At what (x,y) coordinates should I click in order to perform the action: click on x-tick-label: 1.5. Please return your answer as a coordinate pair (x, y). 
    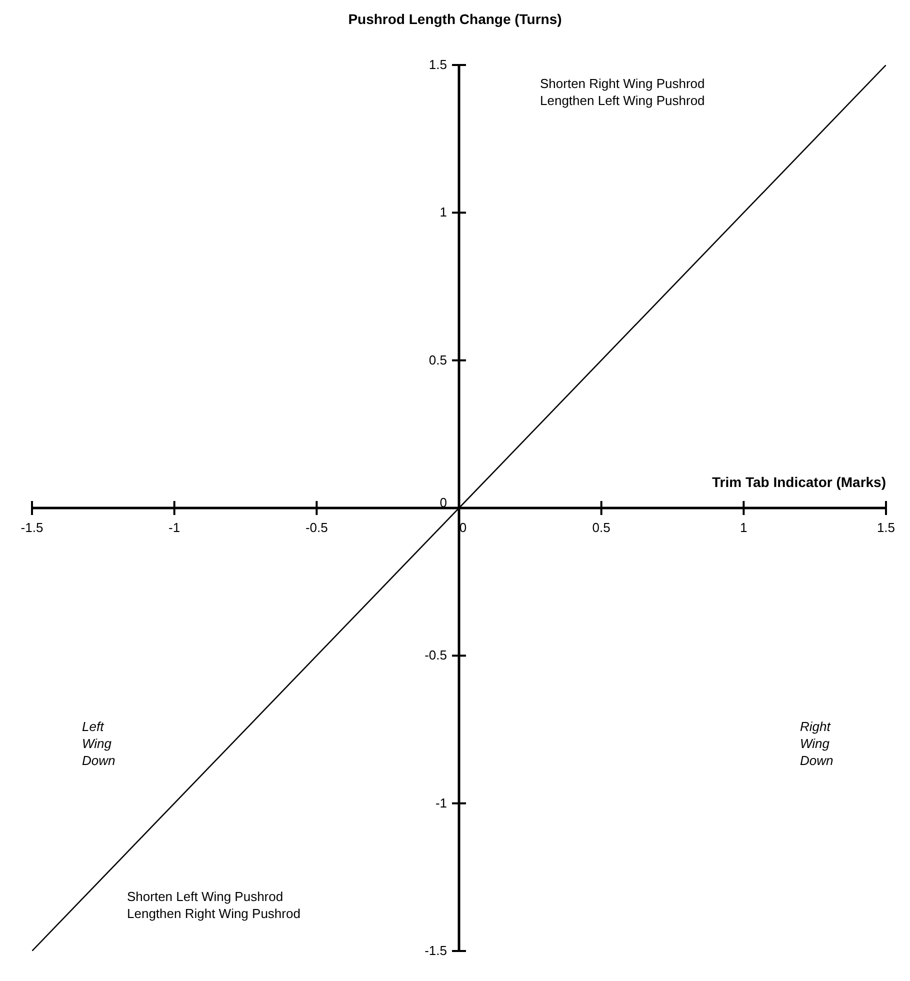
    Looking at the image, I should click on (886, 527).